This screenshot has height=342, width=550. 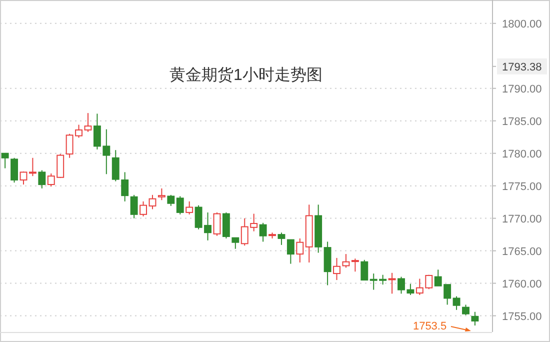 What do you see at coordinates (522, 122) in the screenshot?
I see `y-tick-label: 1785.00` at bounding box center [522, 122].